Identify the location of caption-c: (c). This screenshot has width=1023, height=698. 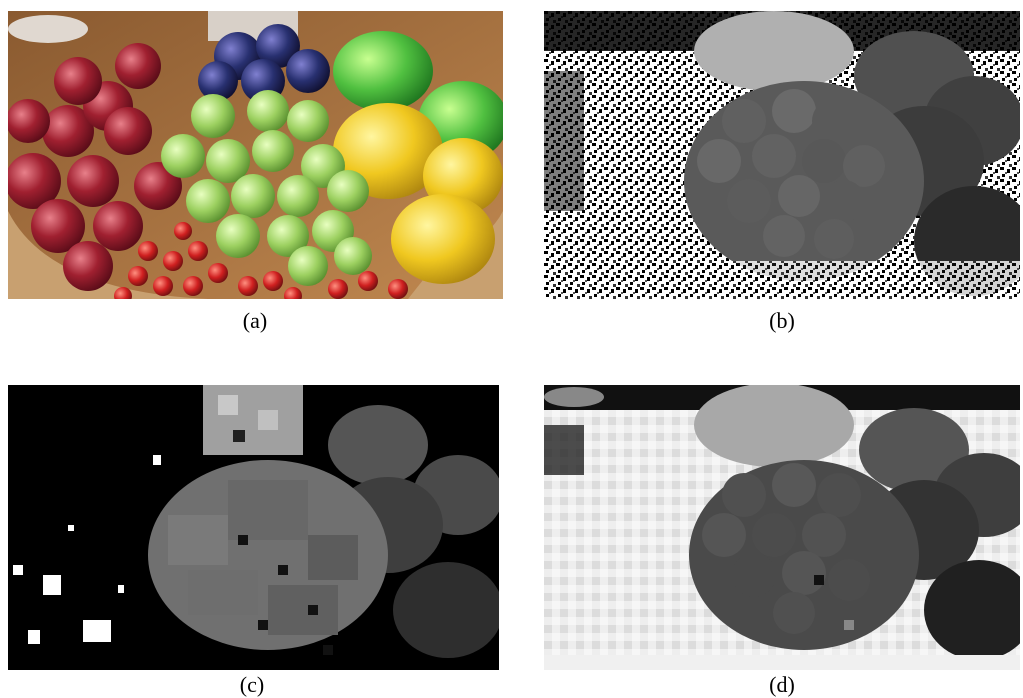
(252, 684).